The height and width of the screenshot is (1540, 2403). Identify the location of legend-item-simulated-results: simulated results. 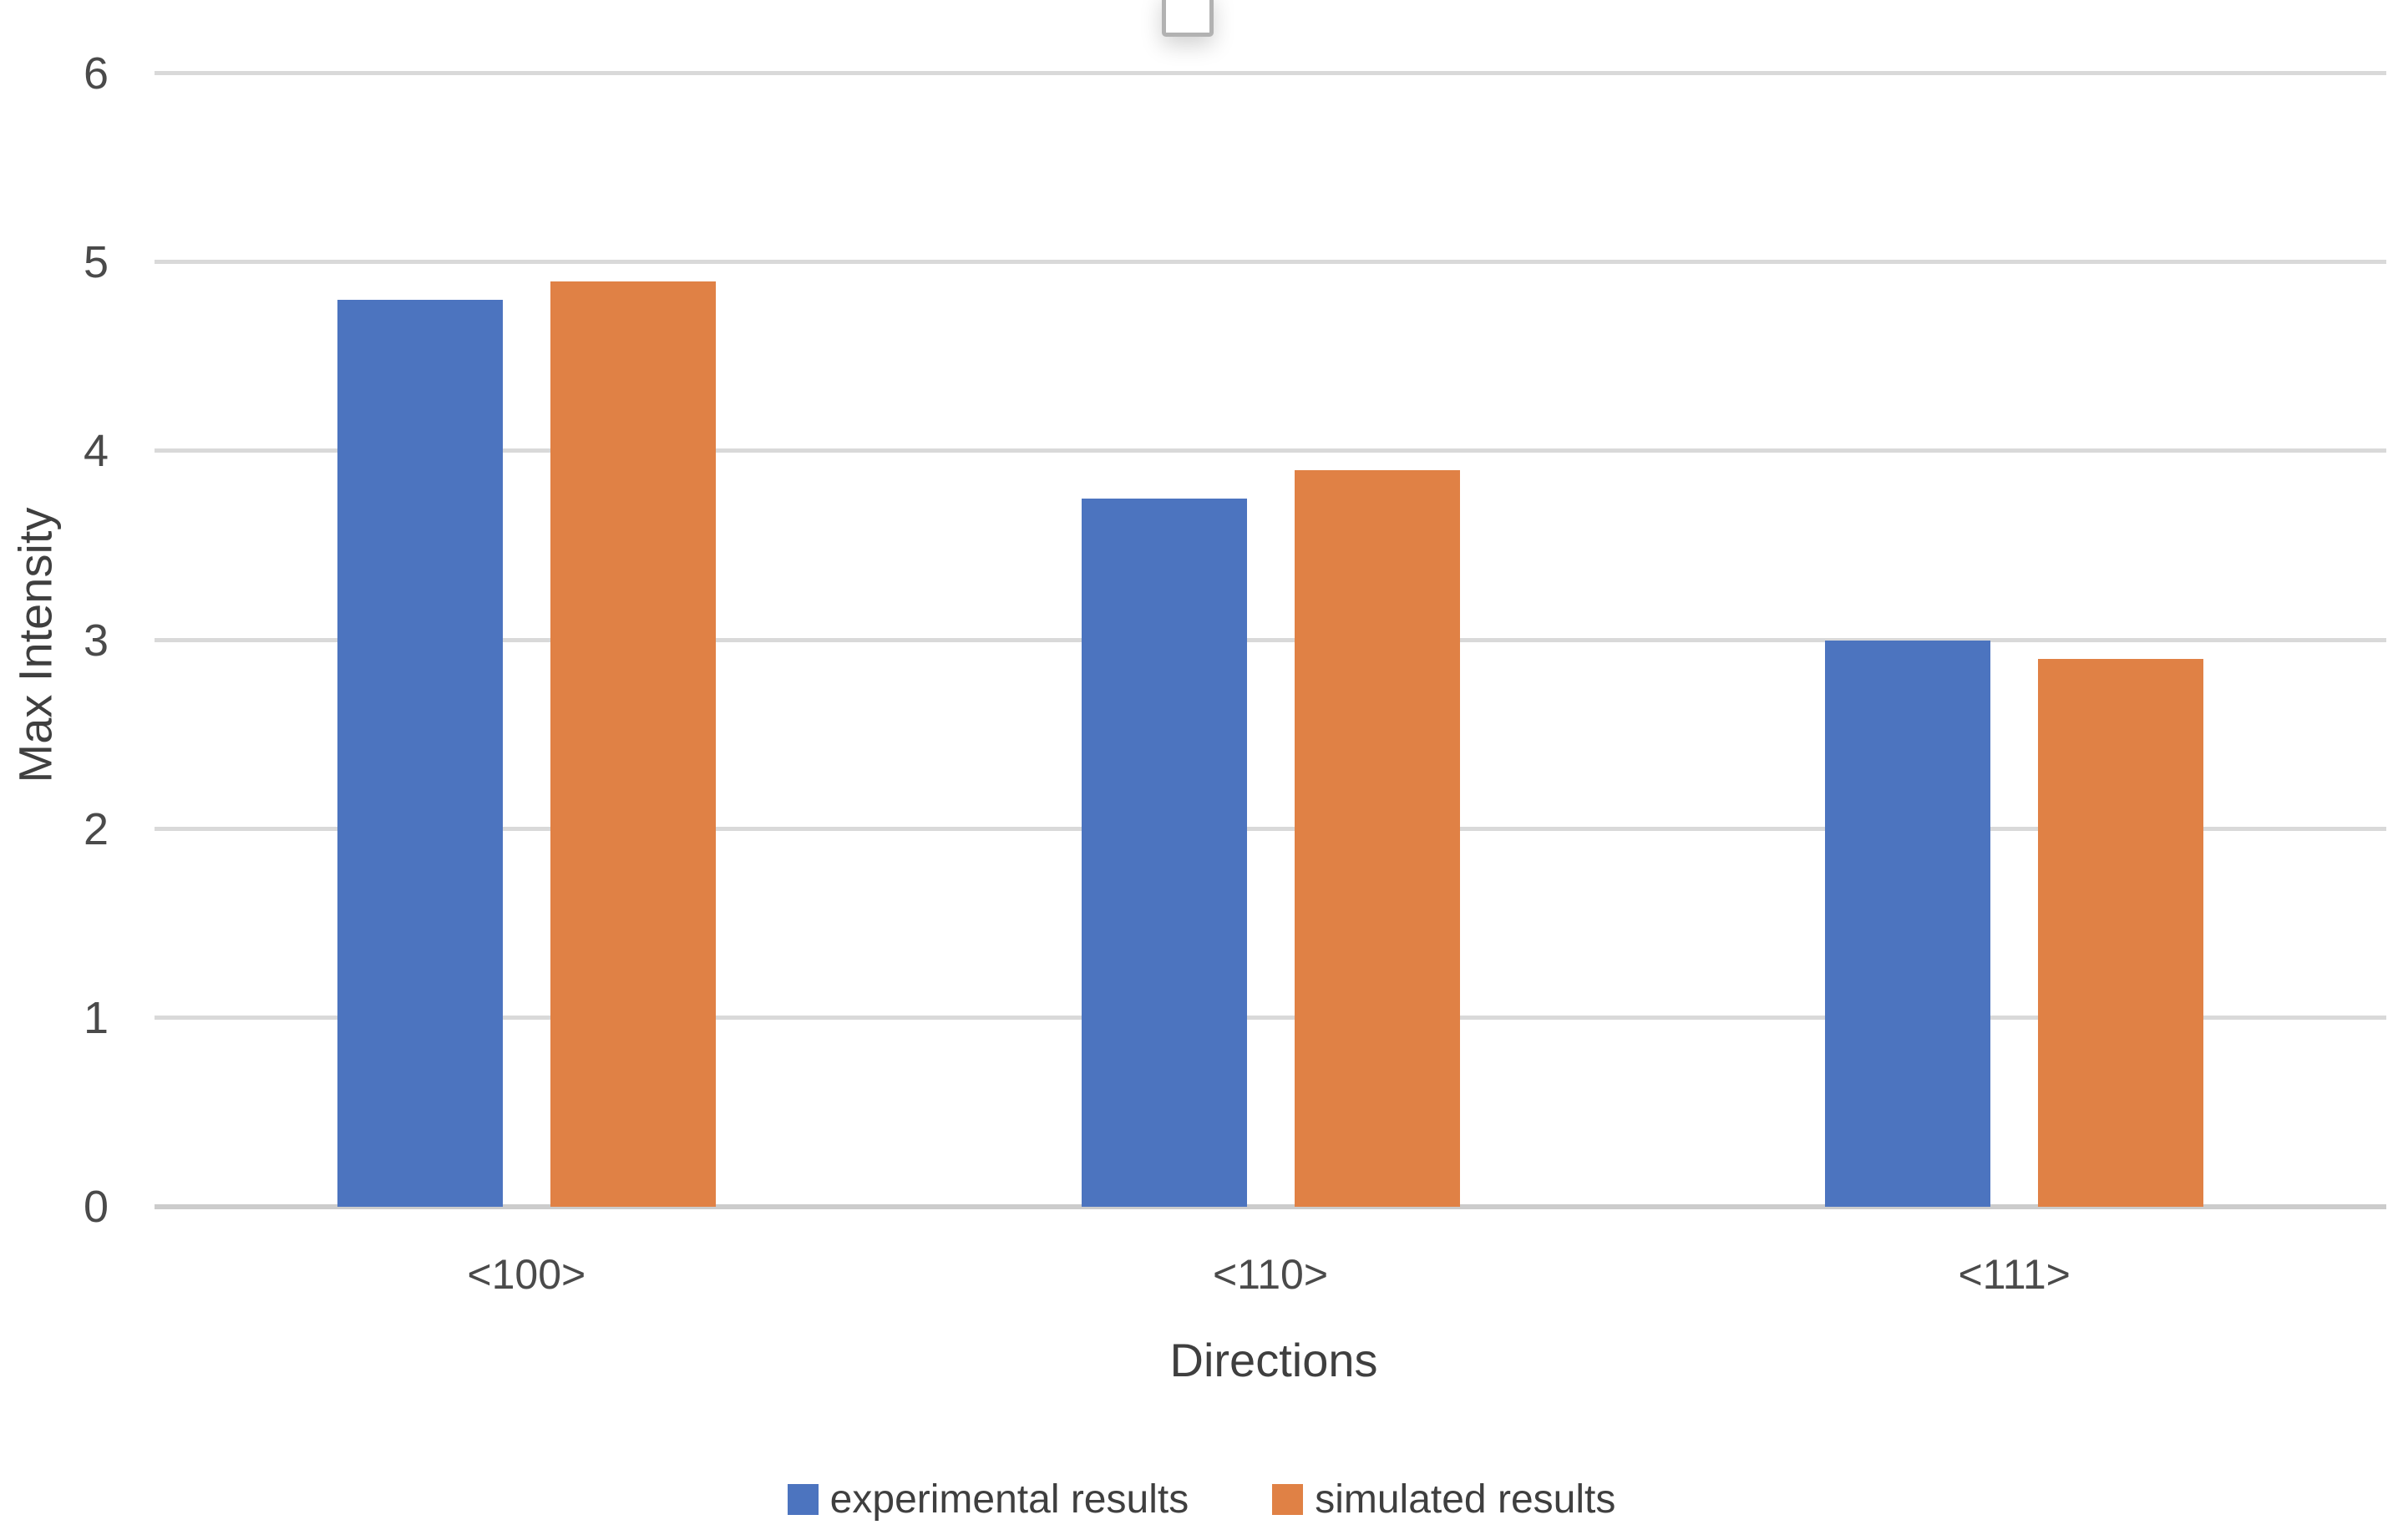
(1443, 1499).